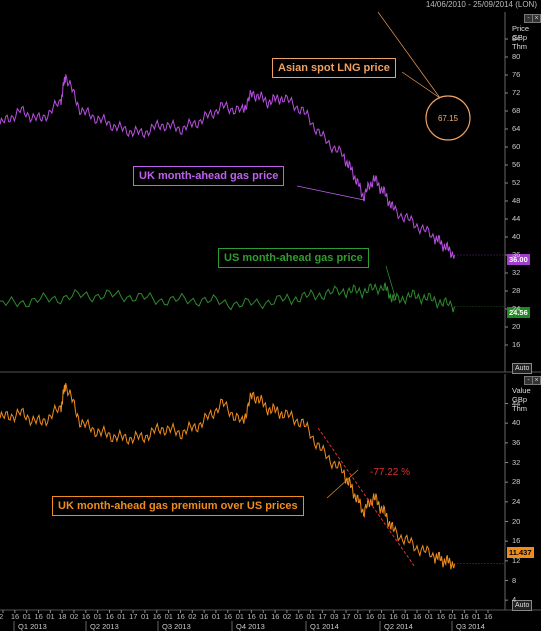 Image resolution: width=541 pixels, height=631 pixels. Describe the element at coordinates (516, 110) in the screenshot. I see `y-tick-label: 68` at that location.